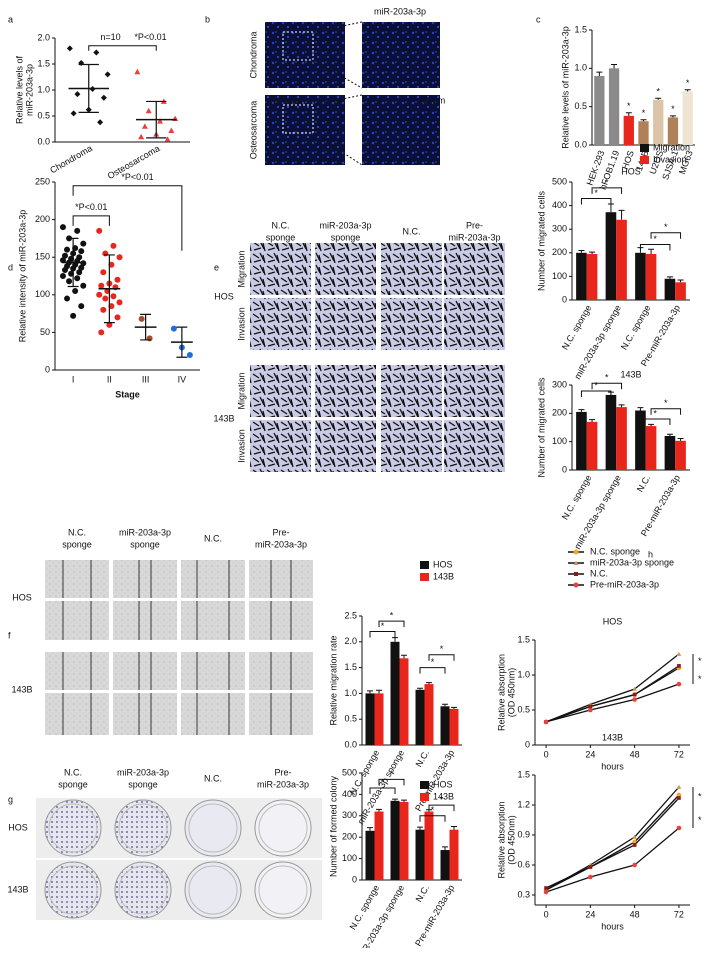 The height and width of the screenshot is (953, 709). What do you see at coordinates (241, 446) in the screenshot?
I see `row-label: Invasion` at bounding box center [241, 446].